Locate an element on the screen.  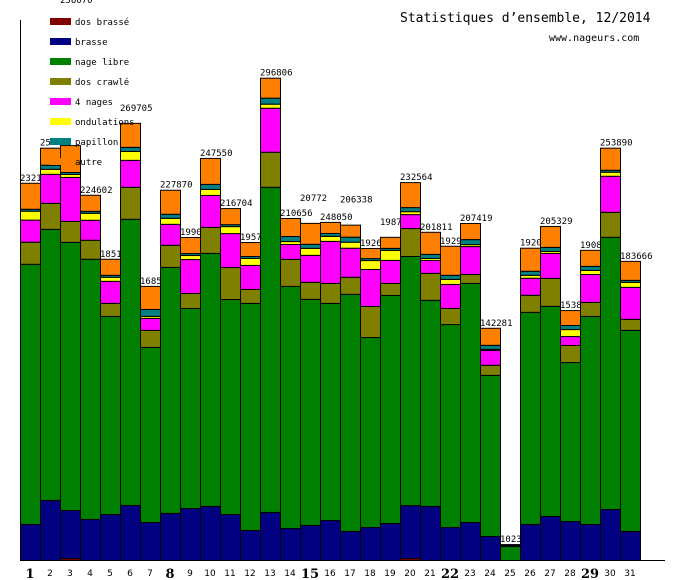
x-tick-label-15: 15 is located at coordinates (310, 573).